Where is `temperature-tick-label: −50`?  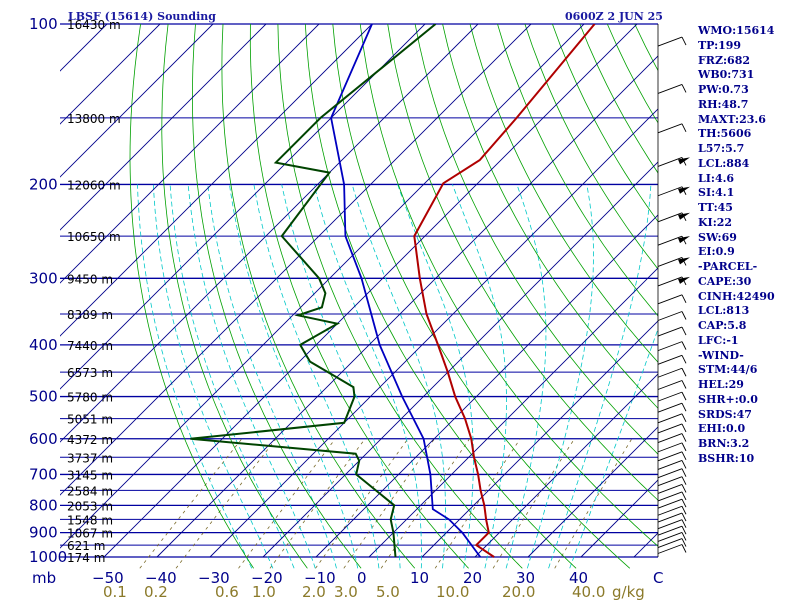 temperature-tick-label: −50 is located at coordinates (108, 578).